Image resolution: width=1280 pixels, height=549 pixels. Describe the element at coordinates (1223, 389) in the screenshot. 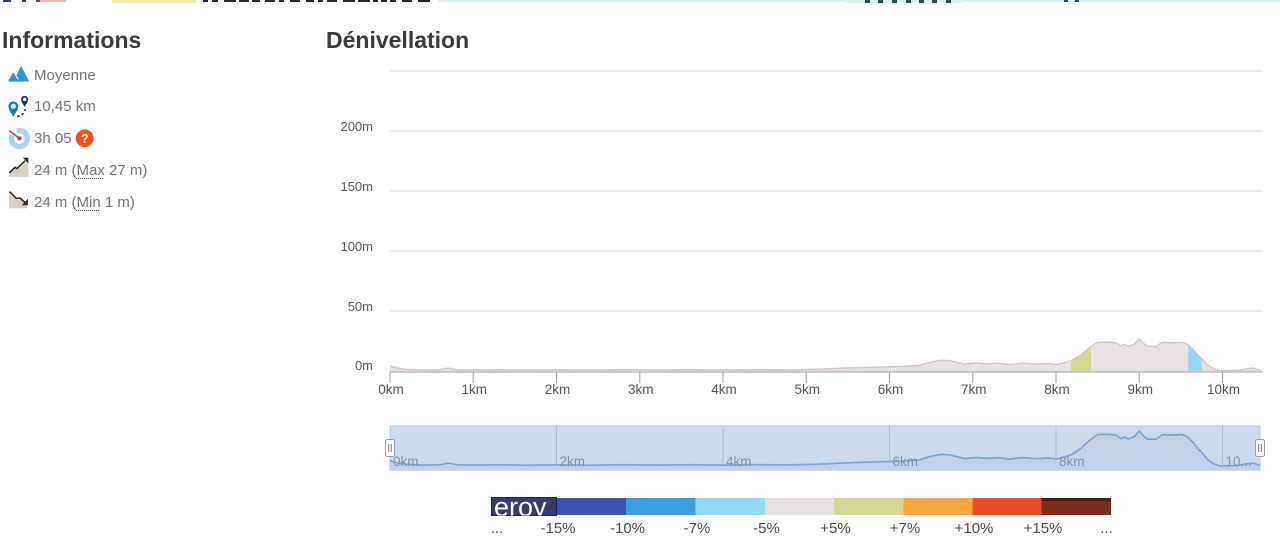

I see `svg-text: 10km` at that location.